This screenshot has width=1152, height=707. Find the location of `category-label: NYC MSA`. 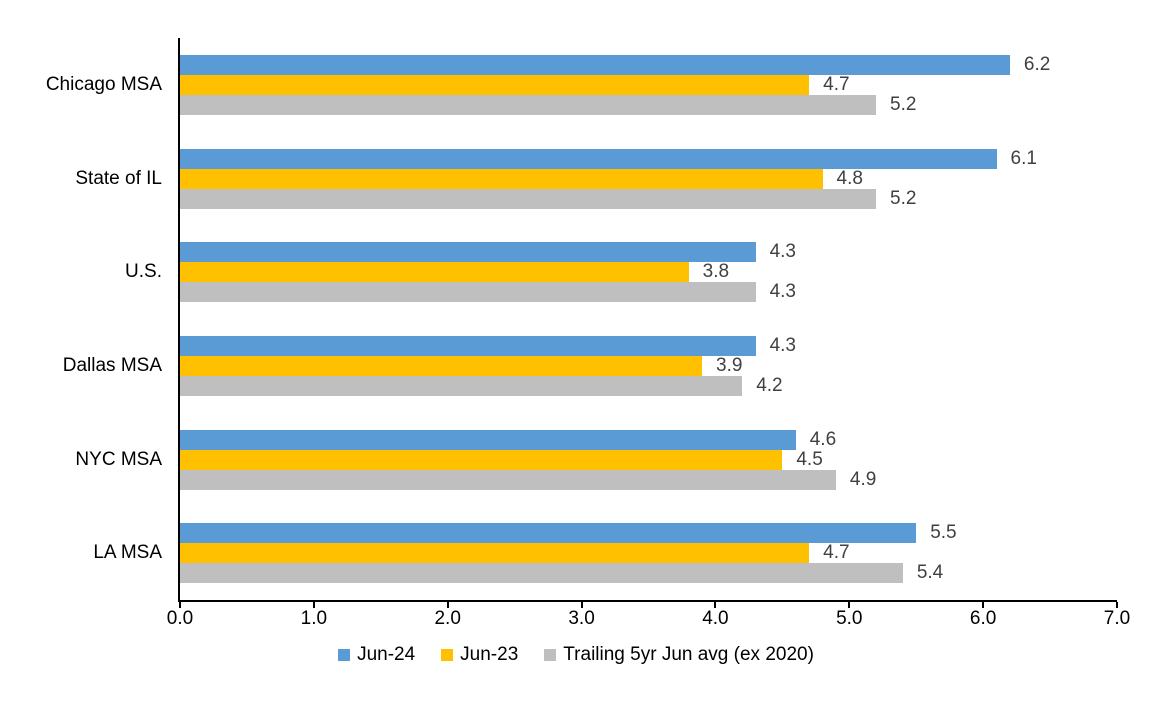

category-label: NYC MSA is located at coordinates (118, 459).